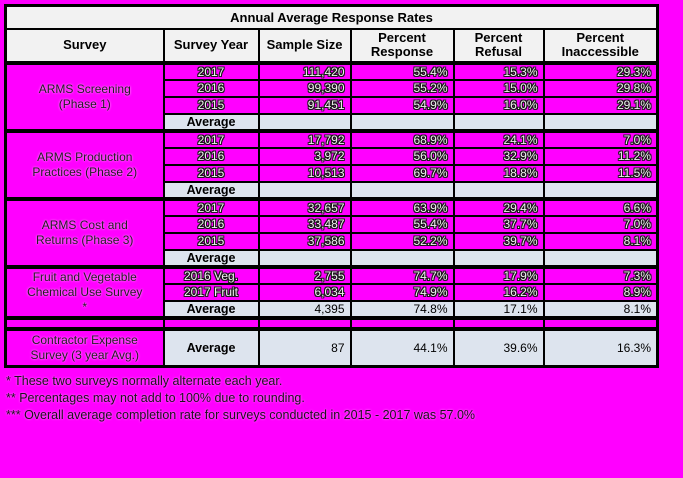 The height and width of the screenshot is (478, 683). I want to click on average-value-cell: 4,395, so click(304, 309).